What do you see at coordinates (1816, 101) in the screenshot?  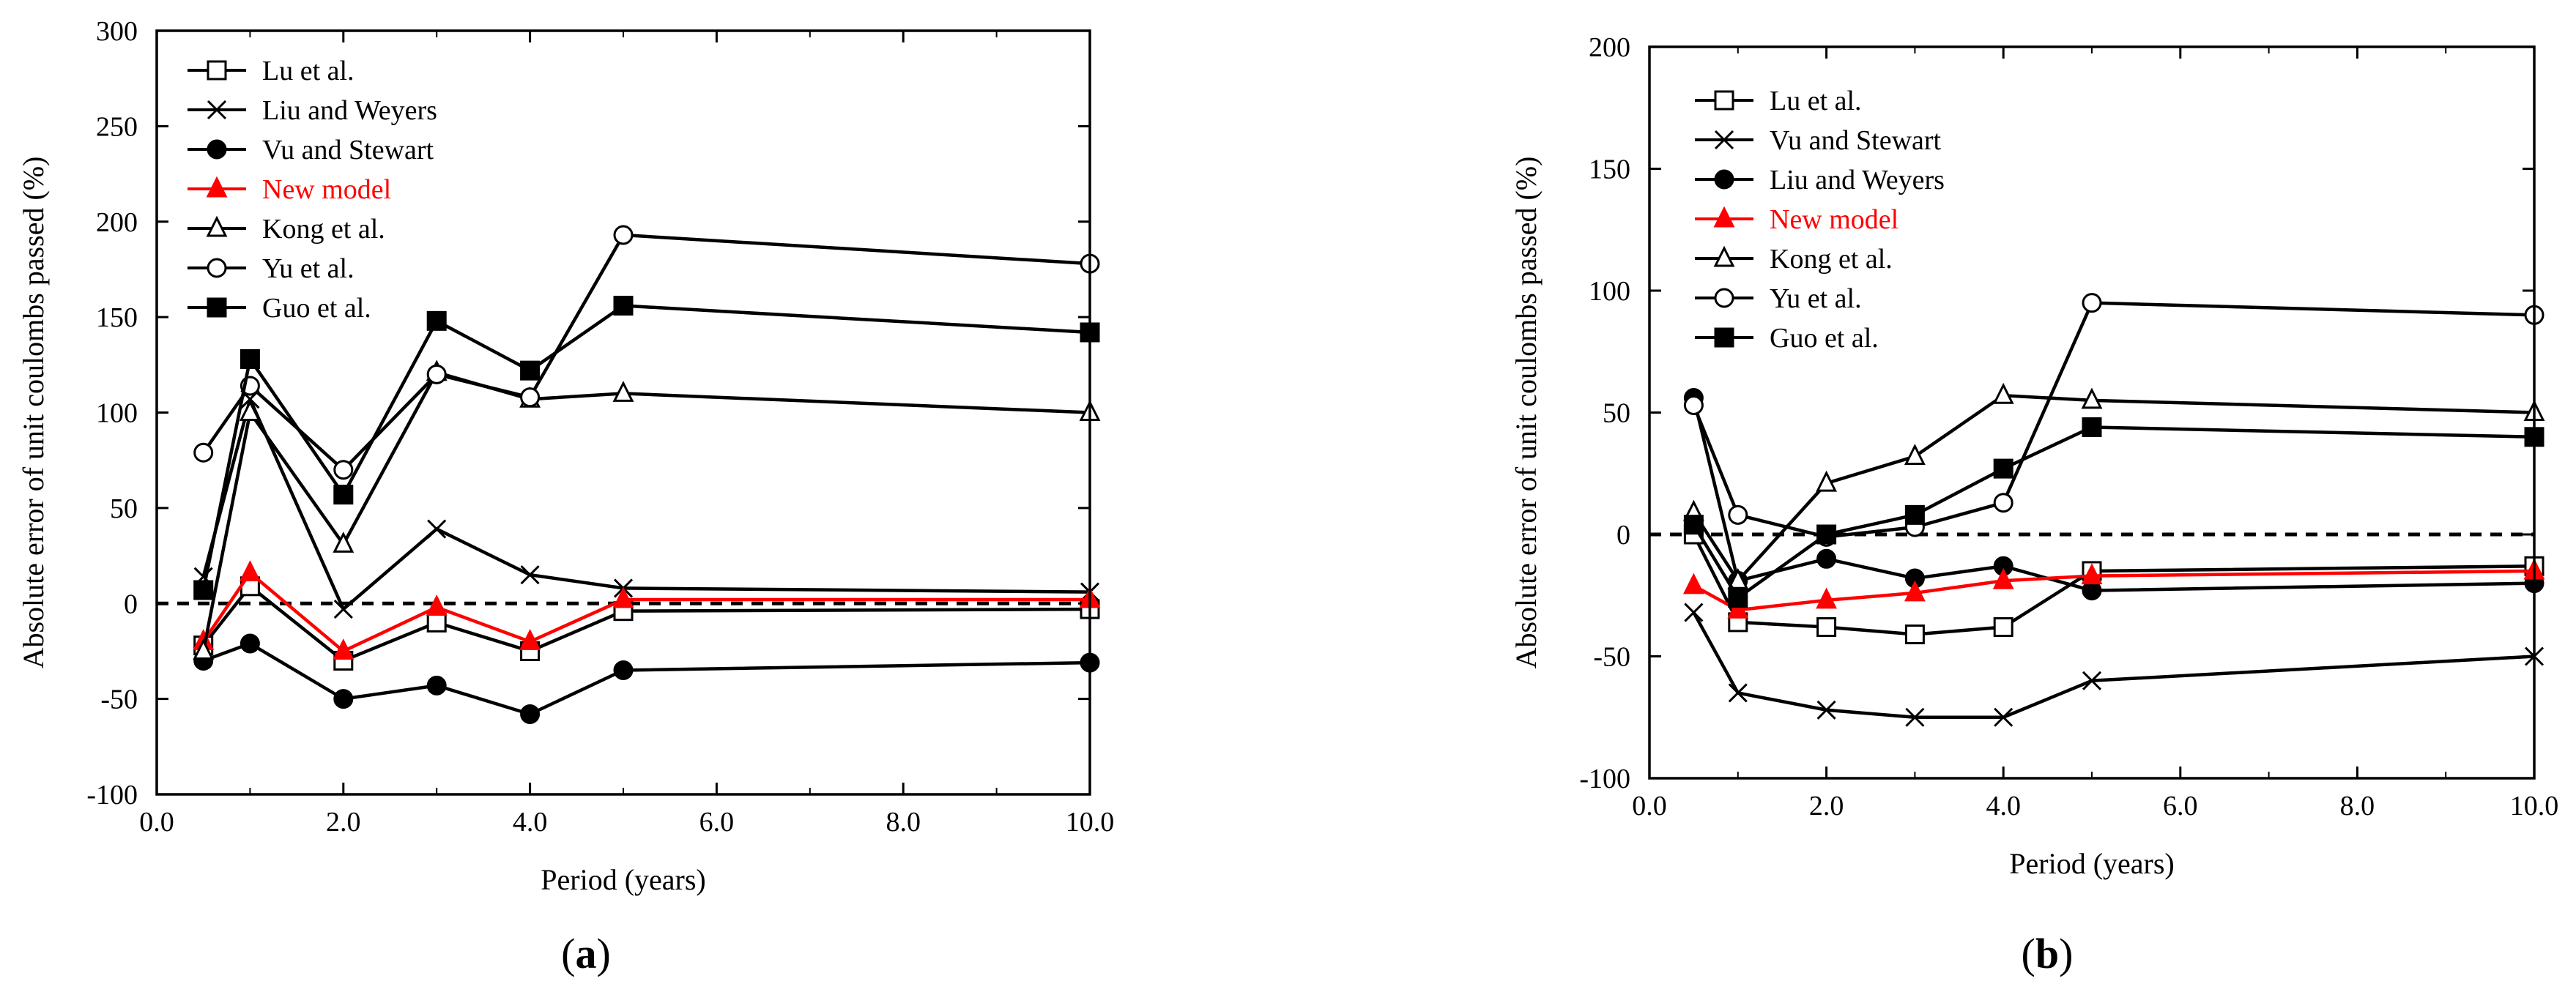 I see `panel-b-legend-label-lu-et-al: Lu et al.` at bounding box center [1816, 101].